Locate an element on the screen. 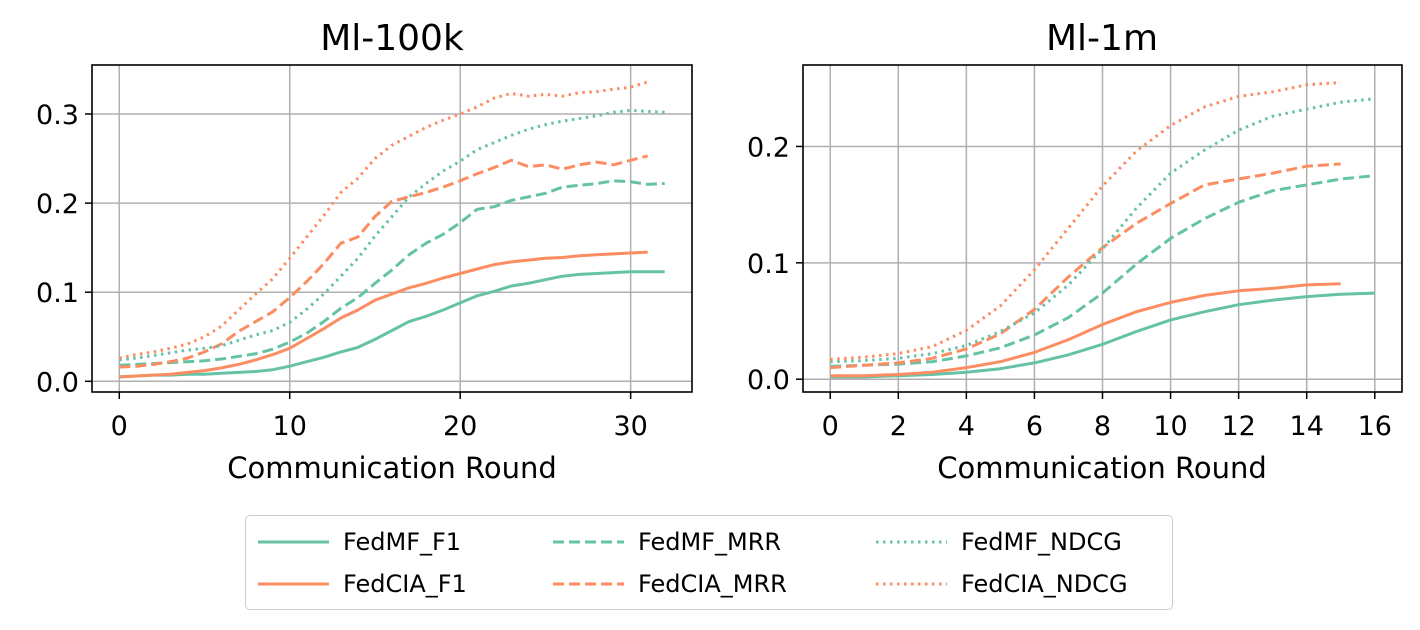  x-tick-label: 14 is located at coordinates (1307, 426).